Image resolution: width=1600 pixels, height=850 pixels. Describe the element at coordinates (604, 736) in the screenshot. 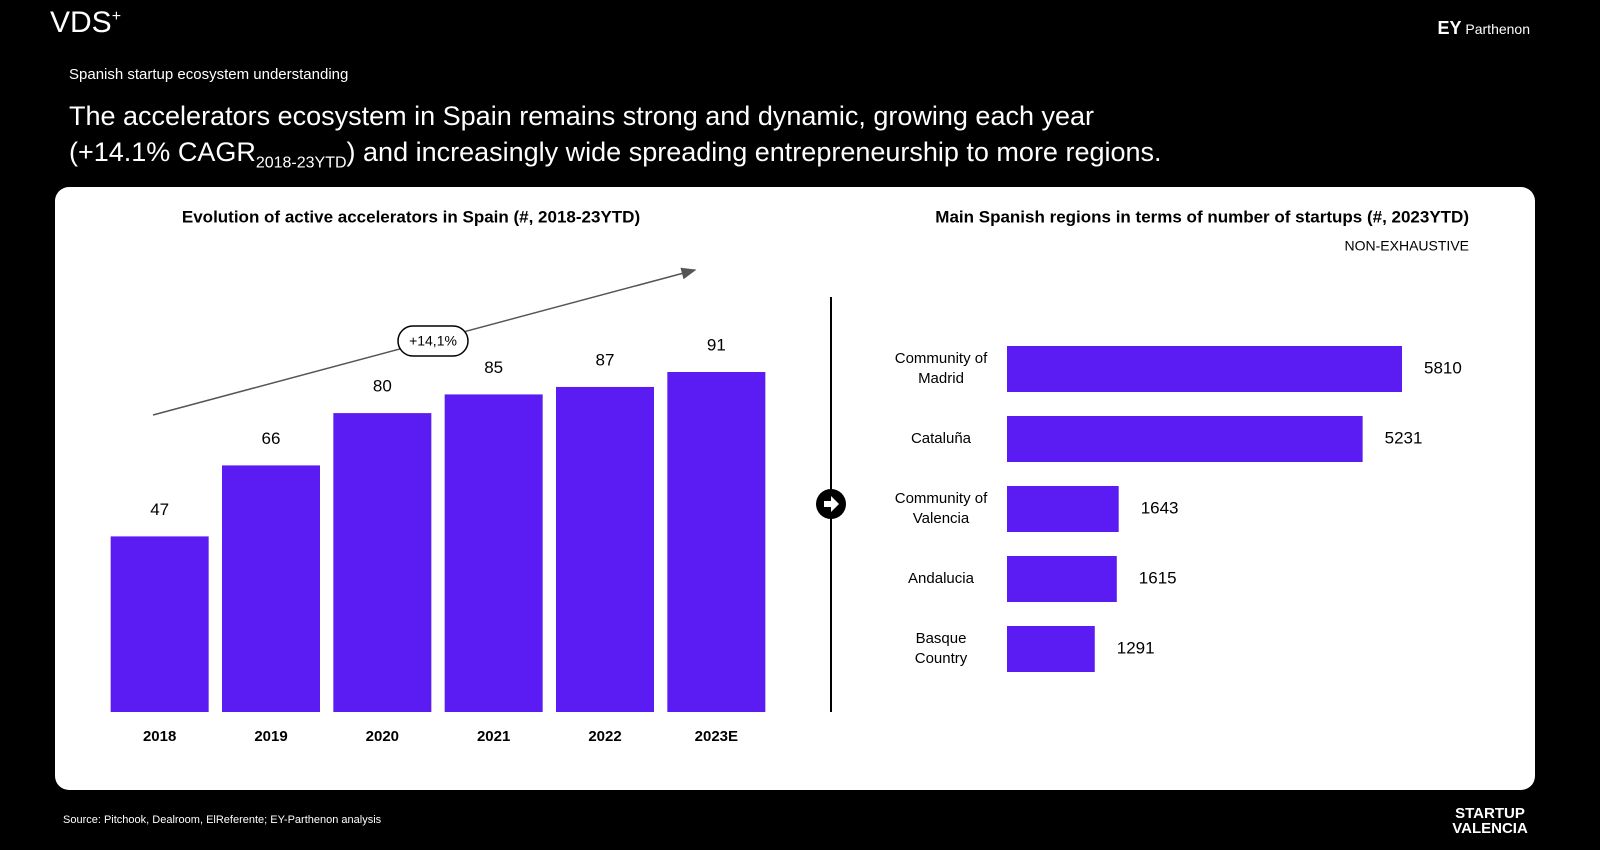

I see `x-tick-label: 2022` at that location.